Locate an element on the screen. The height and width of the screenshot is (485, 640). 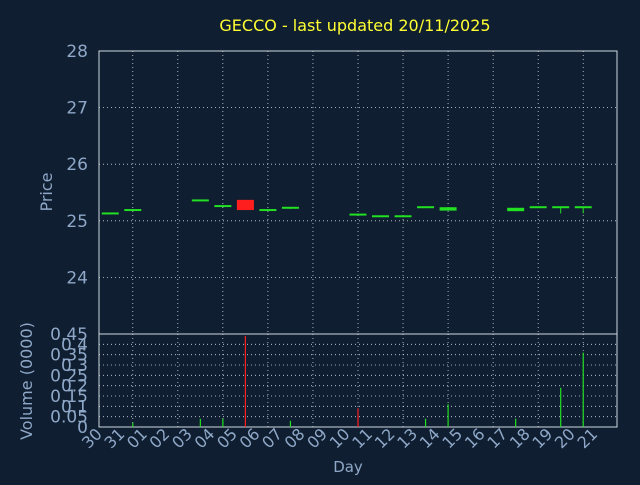
price-tick-label: 24 is located at coordinates (77, 278).